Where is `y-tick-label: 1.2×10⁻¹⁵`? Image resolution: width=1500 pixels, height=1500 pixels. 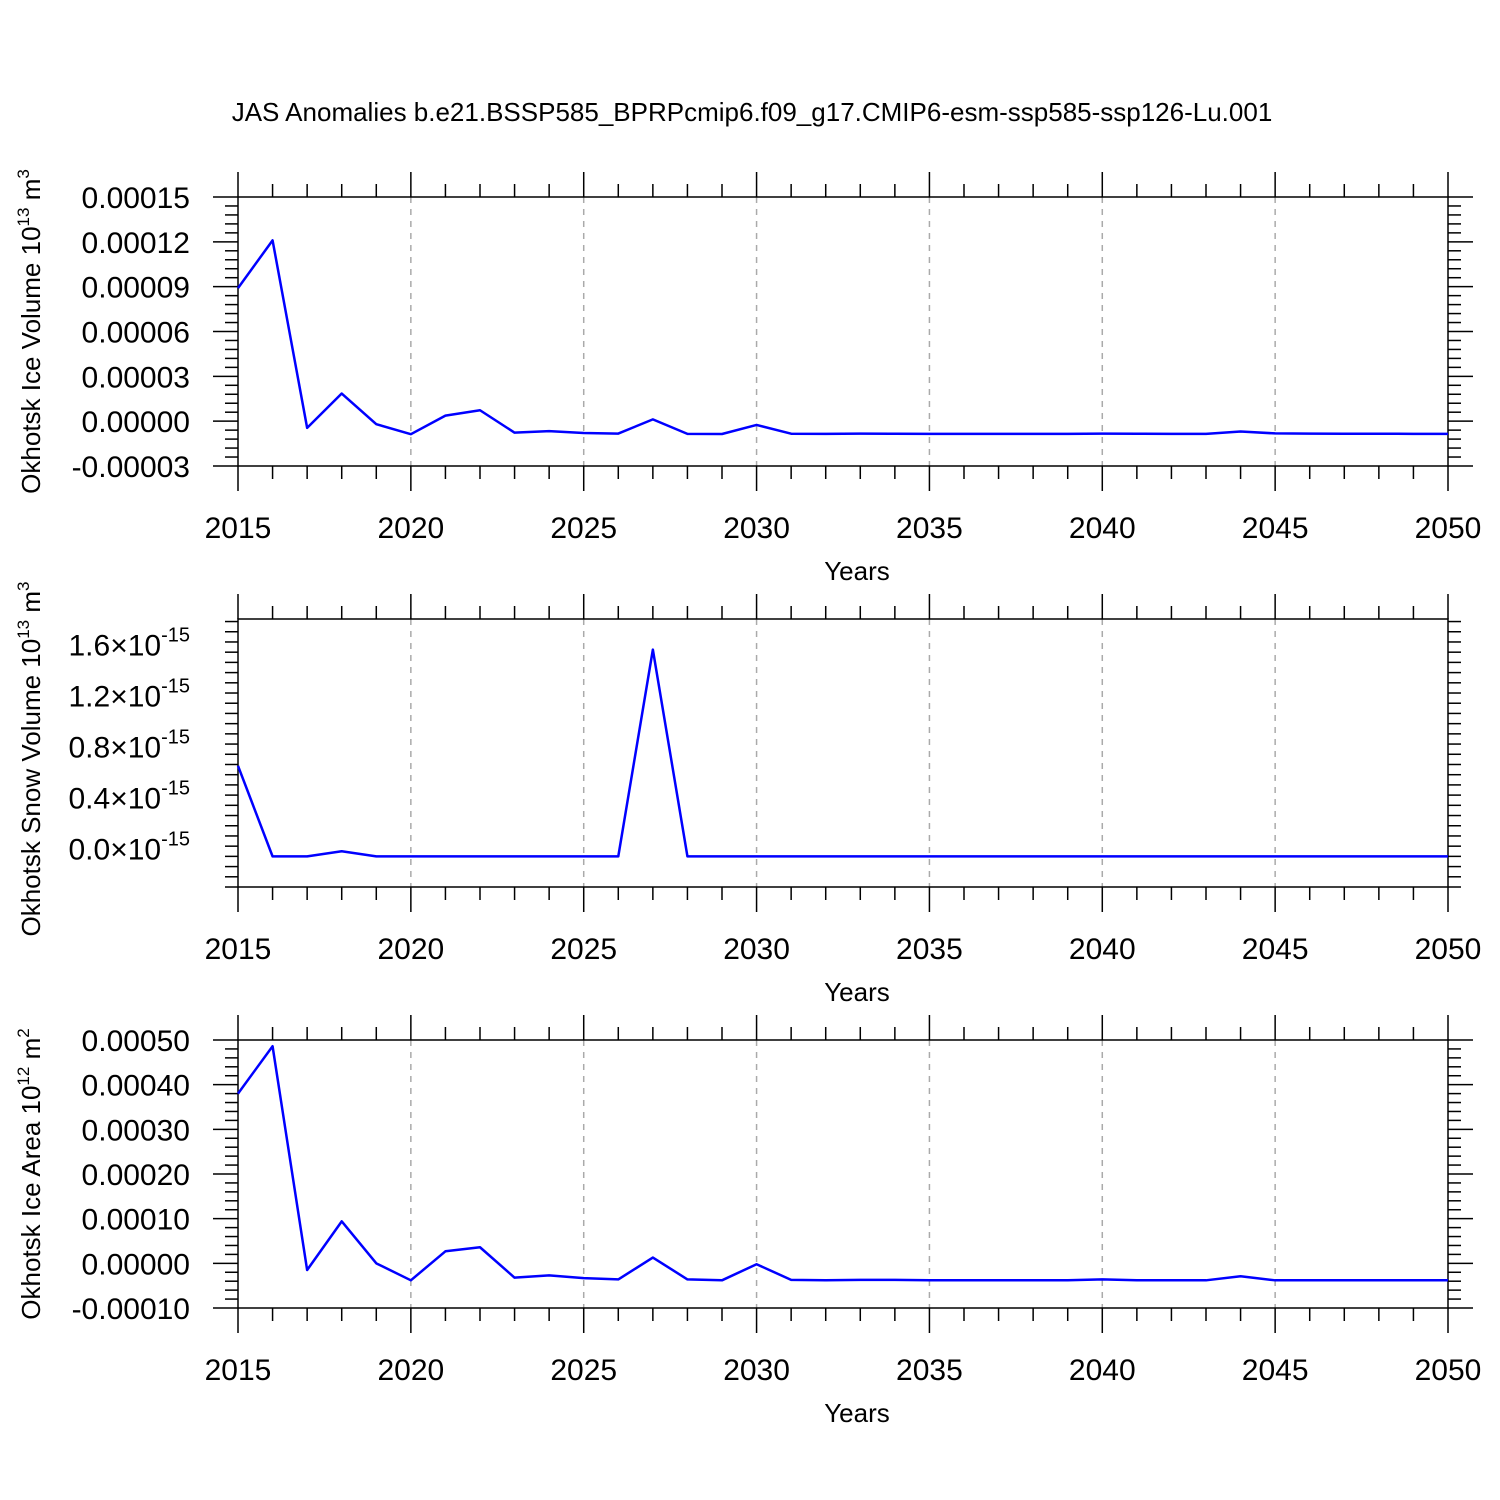
y-tick-label: 1.2×10⁻¹⁵ is located at coordinates (130, 695).